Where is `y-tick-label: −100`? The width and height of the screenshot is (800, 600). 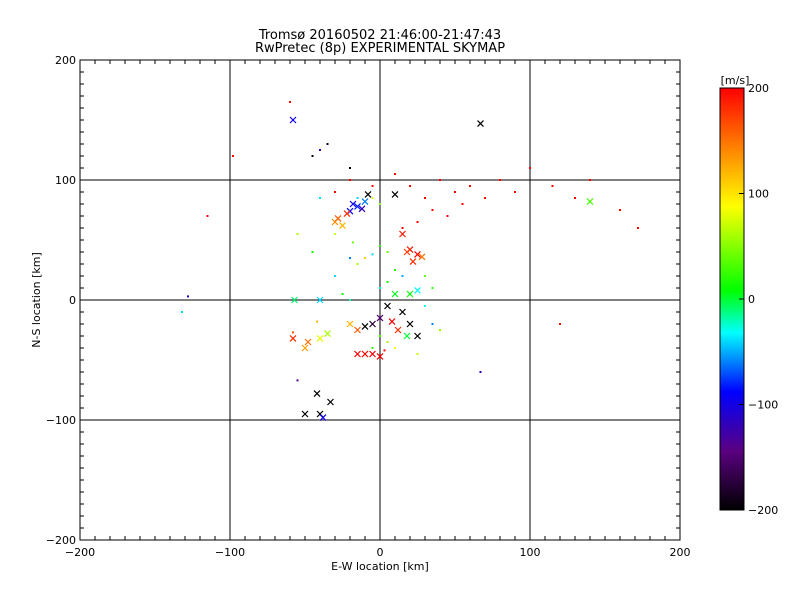
y-tick-label: −100 is located at coordinates (61, 420).